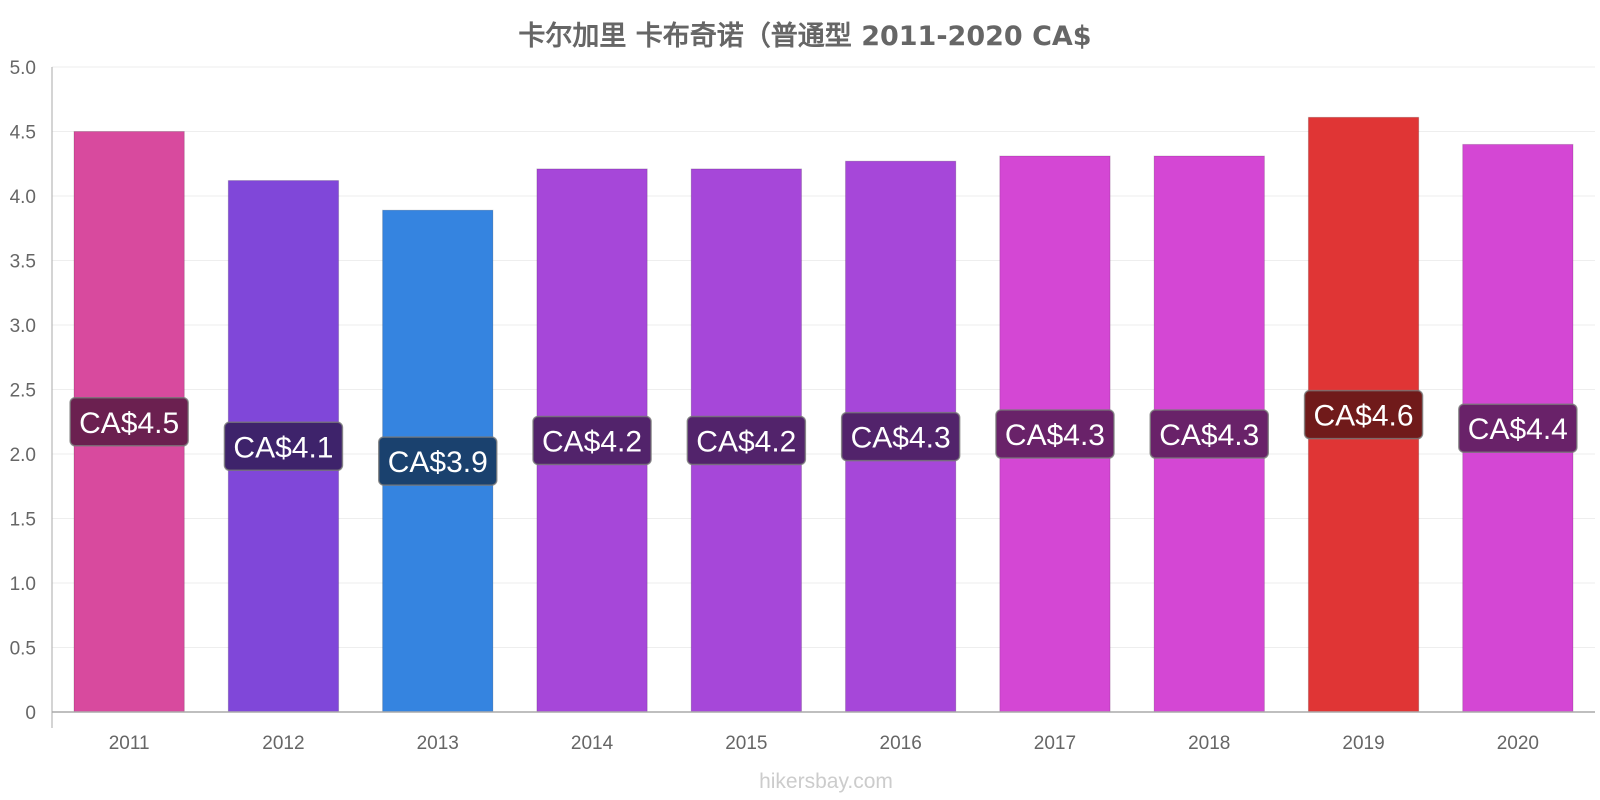 Image resolution: width=1600 pixels, height=800 pixels. I want to click on x-tick-label: 2014, so click(592, 743).